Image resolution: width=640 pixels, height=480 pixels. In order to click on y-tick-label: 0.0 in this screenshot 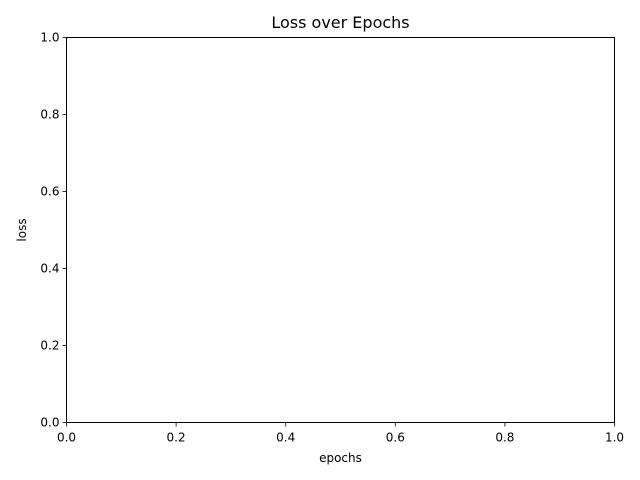, I will do `click(49, 423)`.